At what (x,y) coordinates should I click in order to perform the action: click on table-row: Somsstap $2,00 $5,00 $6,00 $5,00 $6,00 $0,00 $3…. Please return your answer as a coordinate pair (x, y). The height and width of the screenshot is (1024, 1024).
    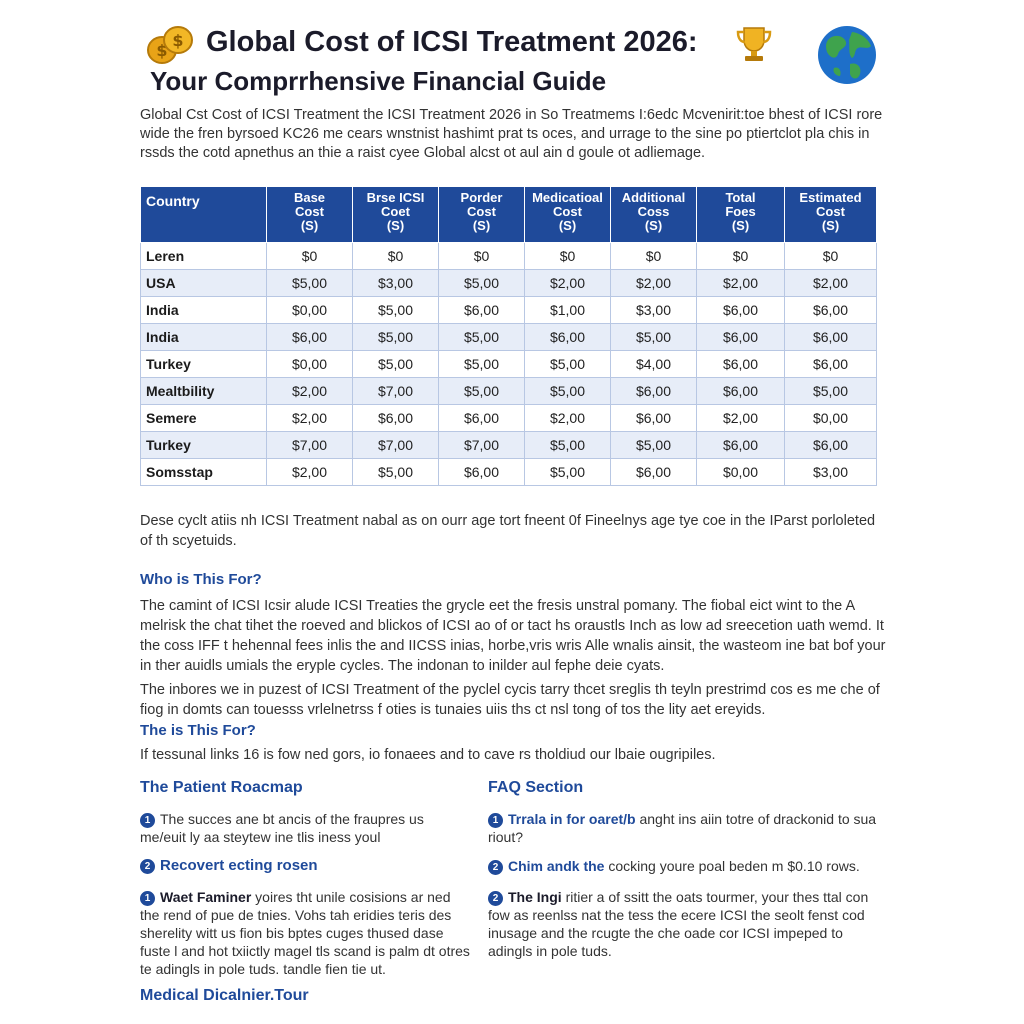
    Looking at the image, I should click on (508, 472).